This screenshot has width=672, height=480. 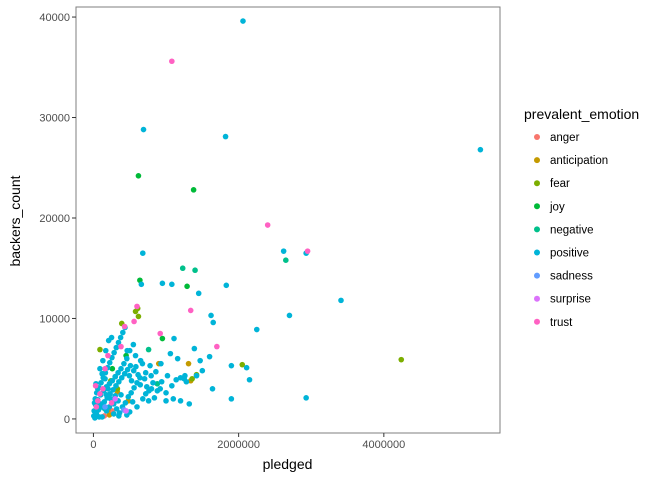 I want to click on y-tick-label: 30000, so click(x=54, y=119).